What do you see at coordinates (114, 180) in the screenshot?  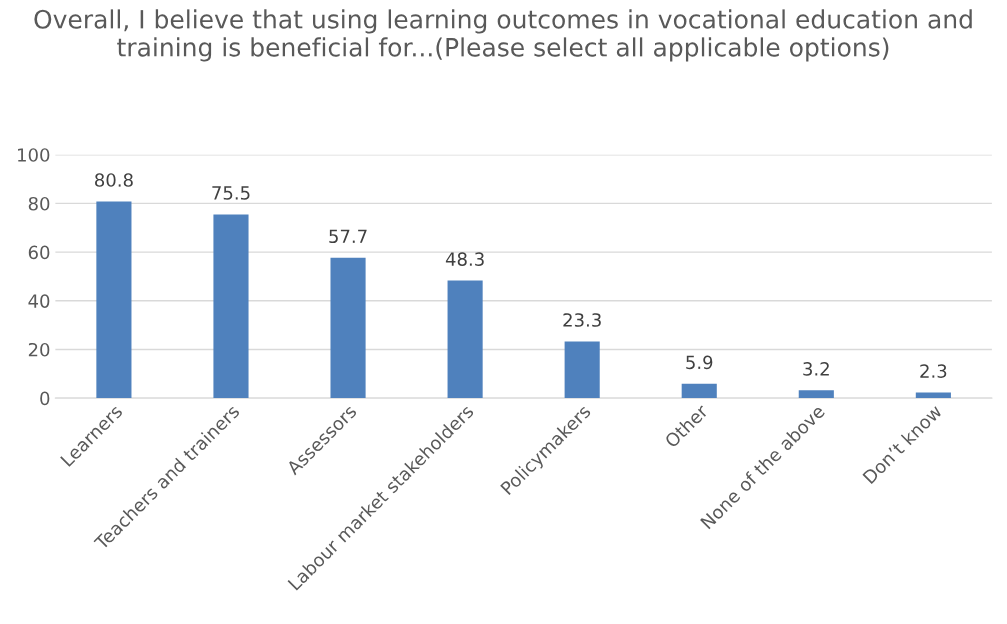 I see `data-label: 80.8` at bounding box center [114, 180].